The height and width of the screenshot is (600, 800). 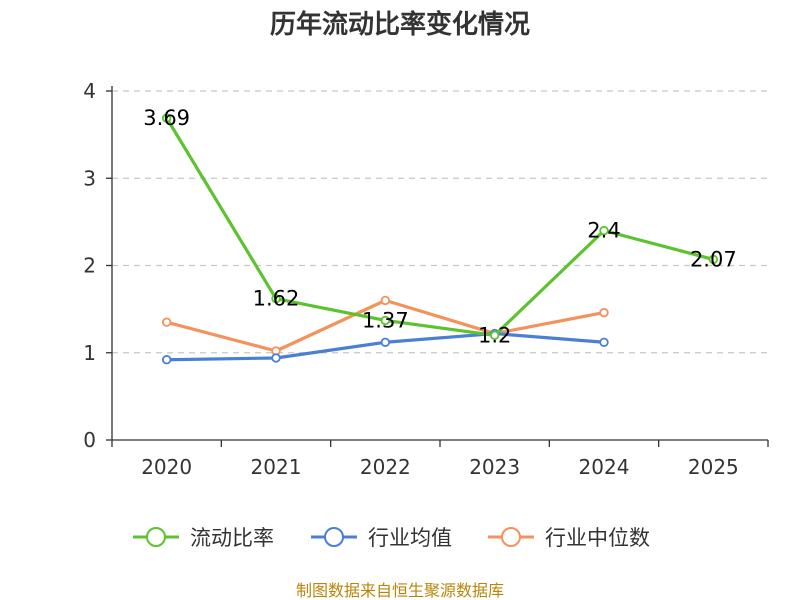 What do you see at coordinates (89, 266) in the screenshot?
I see `y-tick-label: 2` at bounding box center [89, 266].